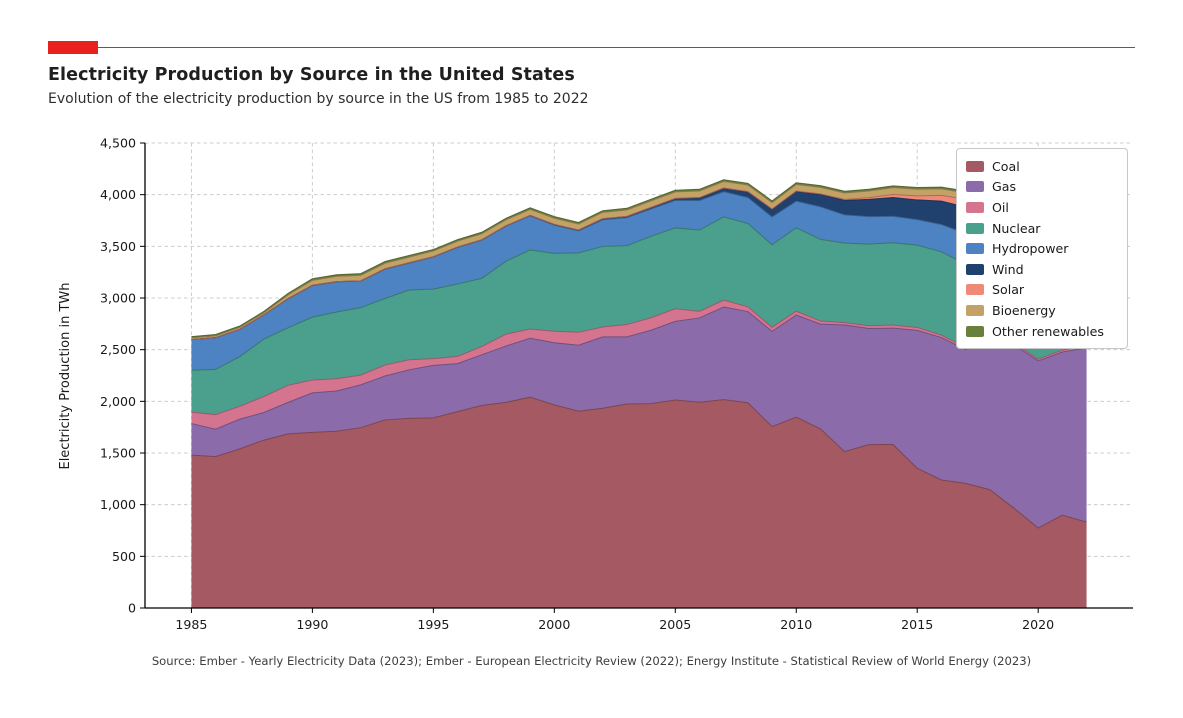  What do you see at coordinates (1008, 290) in the screenshot?
I see `legend-label: Solar` at bounding box center [1008, 290].